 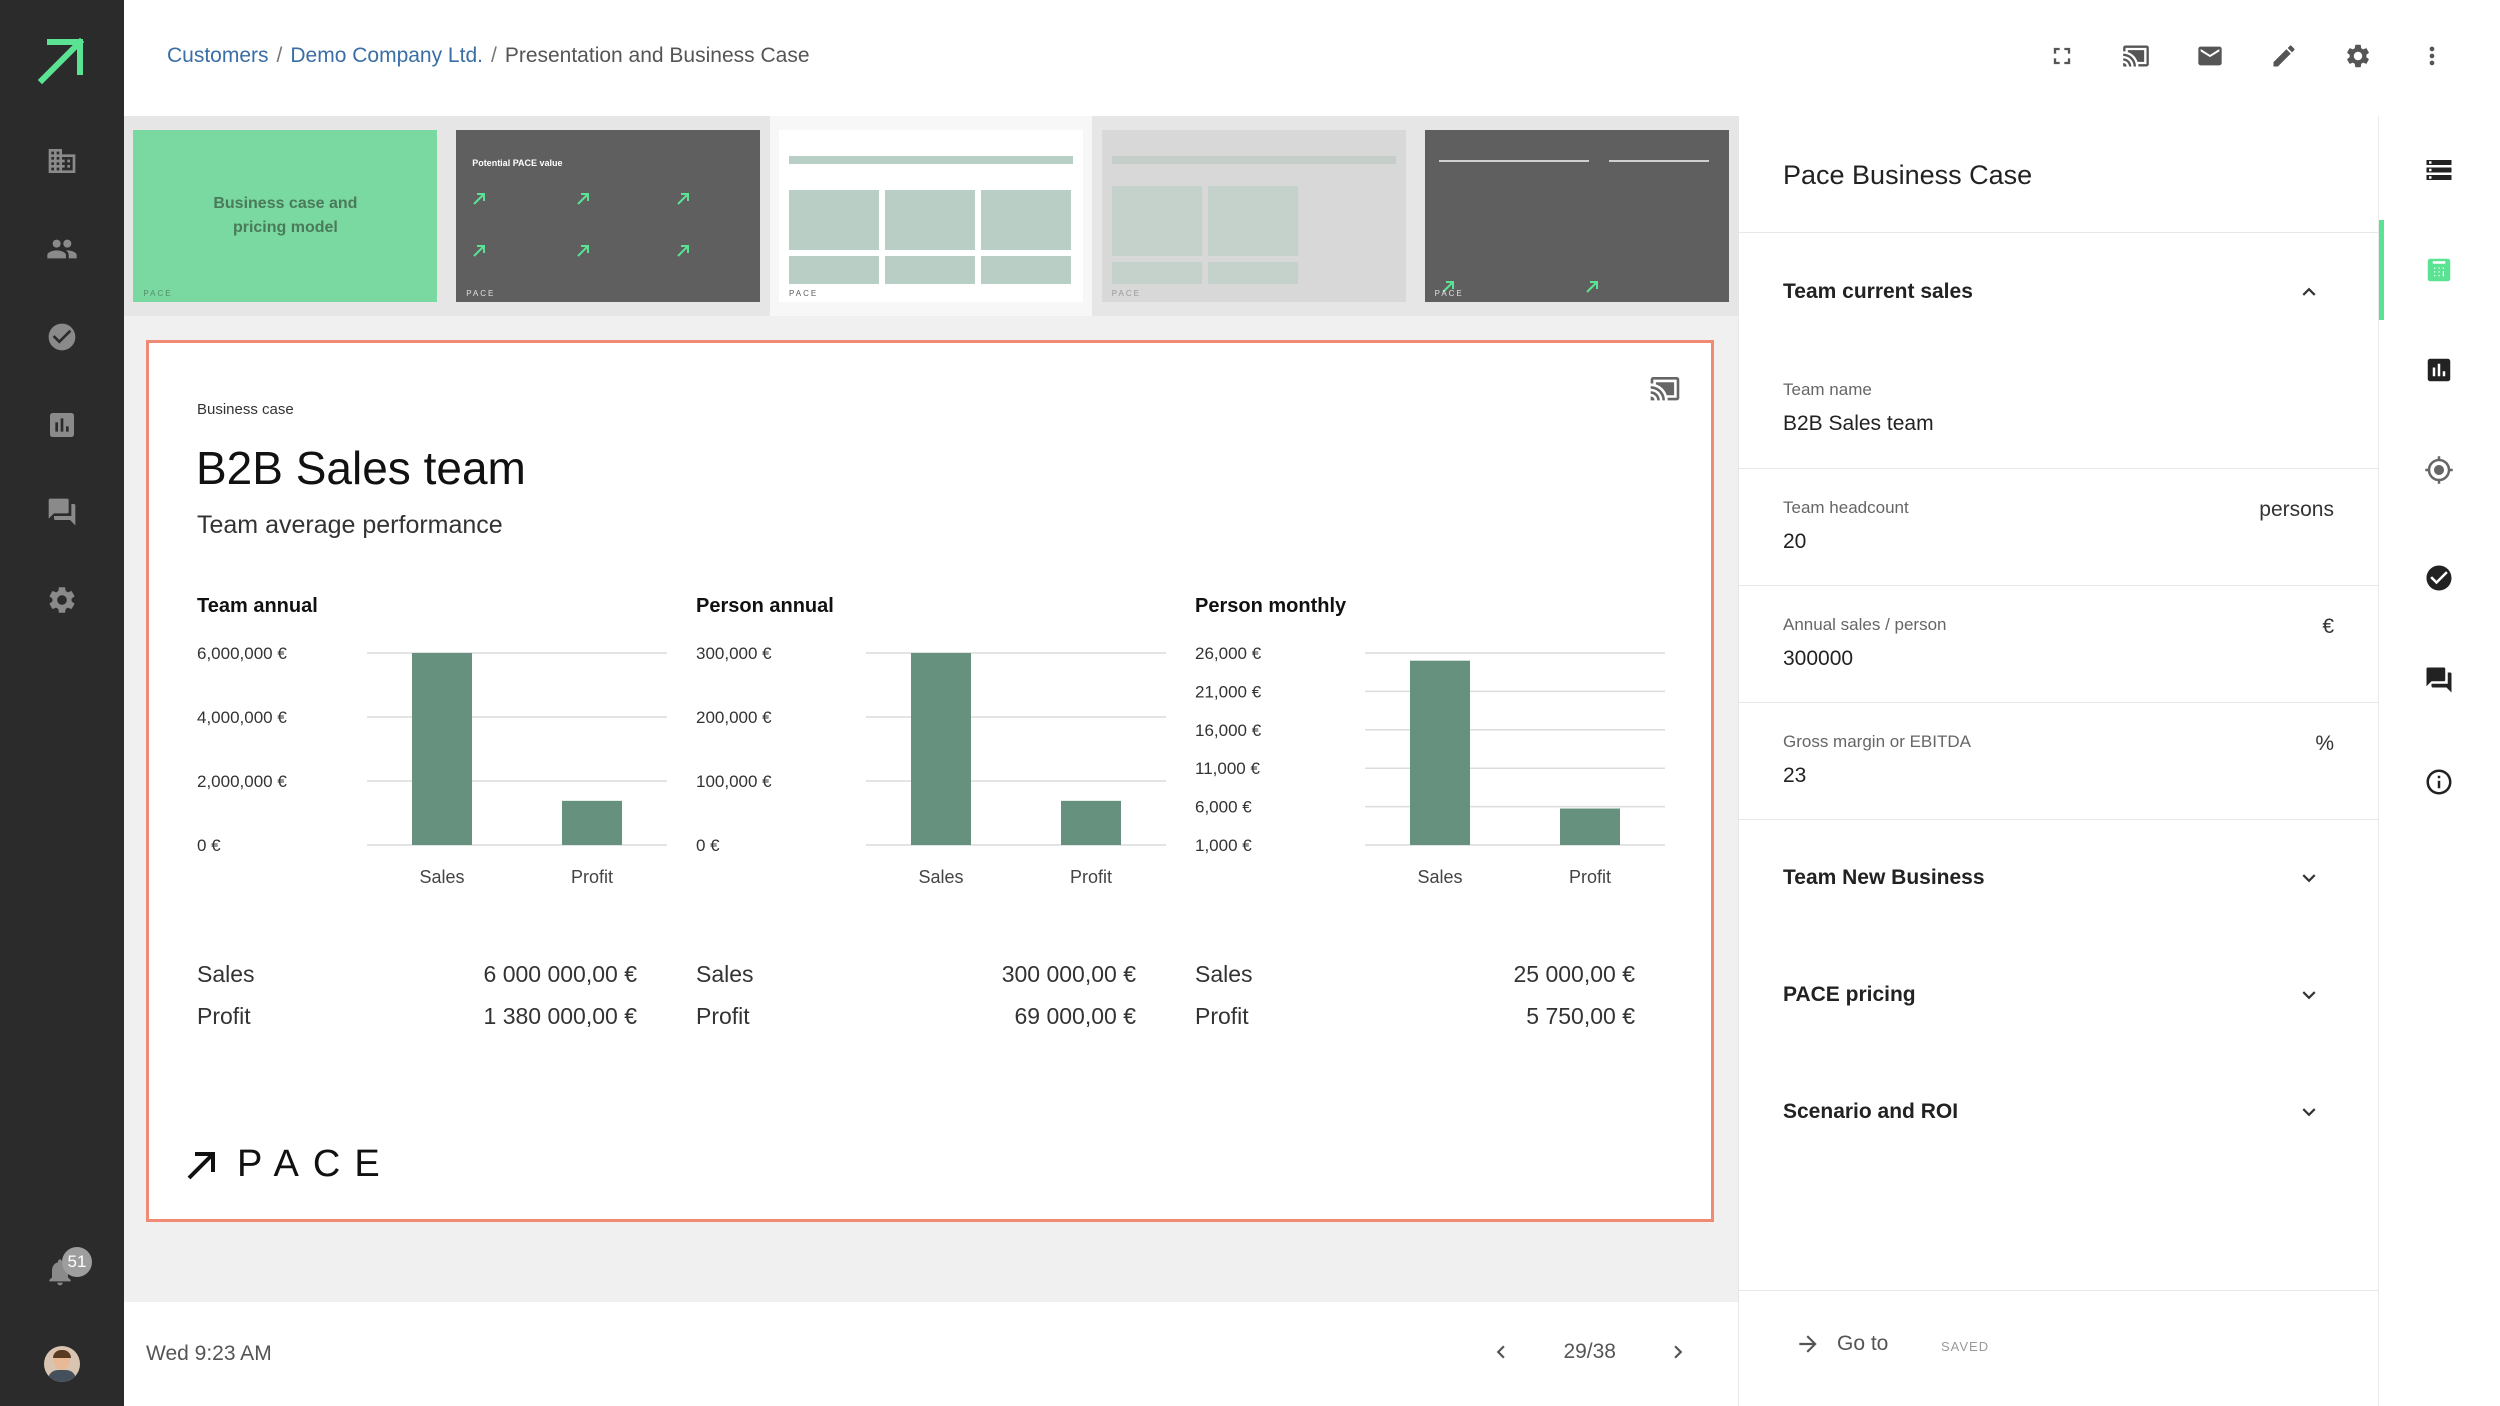 What do you see at coordinates (1223, 845) in the screenshot?
I see `y-tick-label: 1,000 €` at bounding box center [1223, 845].